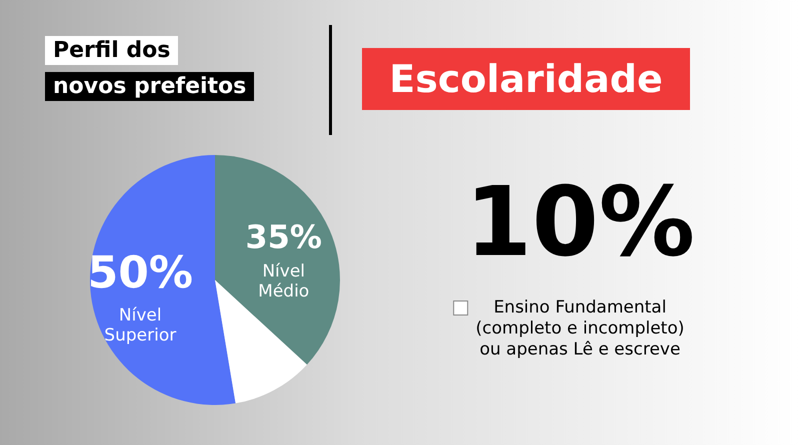 This screenshot has width=800, height=445. What do you see at coordinates (526, 79) in the screenshot?
I see `chart-title: Escolaridade` at bounding box center [526, 79].